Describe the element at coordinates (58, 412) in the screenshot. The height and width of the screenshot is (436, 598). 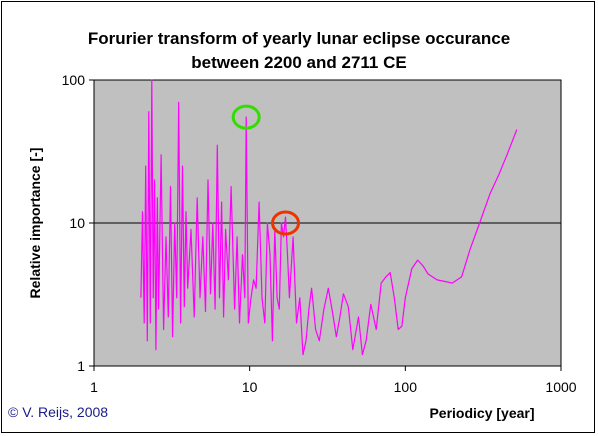
I see `credit-text: © V. Reijs, 2008` at that location.